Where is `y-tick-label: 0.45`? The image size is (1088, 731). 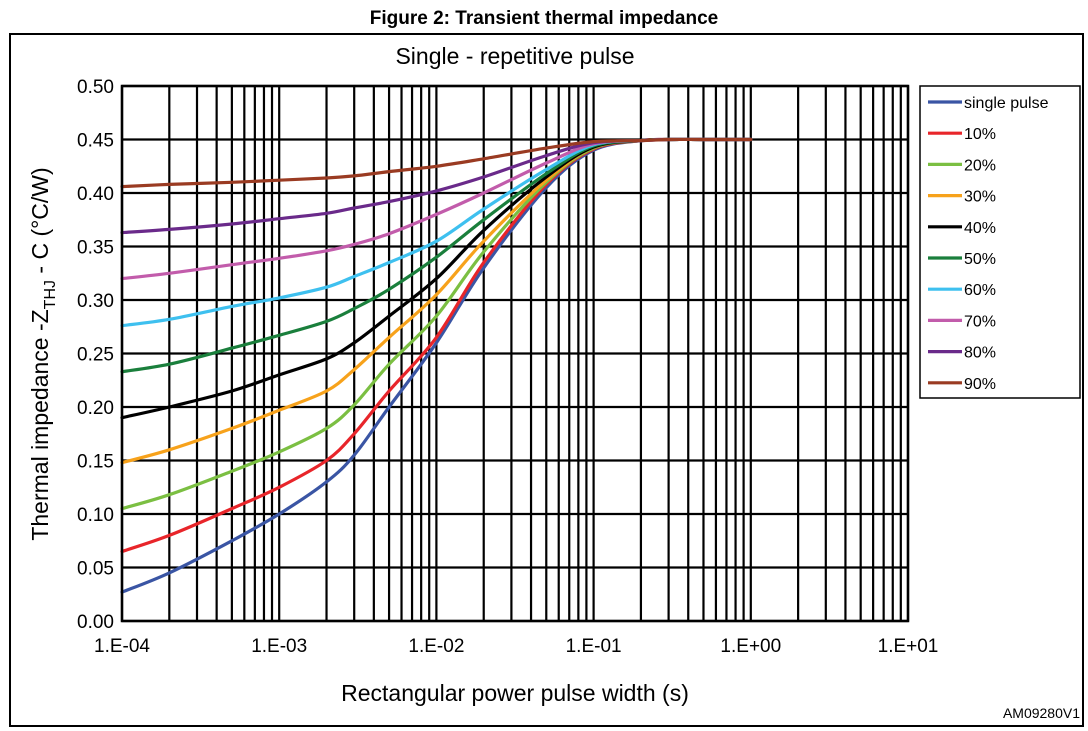
y-tick-label: 0.45 is located at coordinates (95, 141).